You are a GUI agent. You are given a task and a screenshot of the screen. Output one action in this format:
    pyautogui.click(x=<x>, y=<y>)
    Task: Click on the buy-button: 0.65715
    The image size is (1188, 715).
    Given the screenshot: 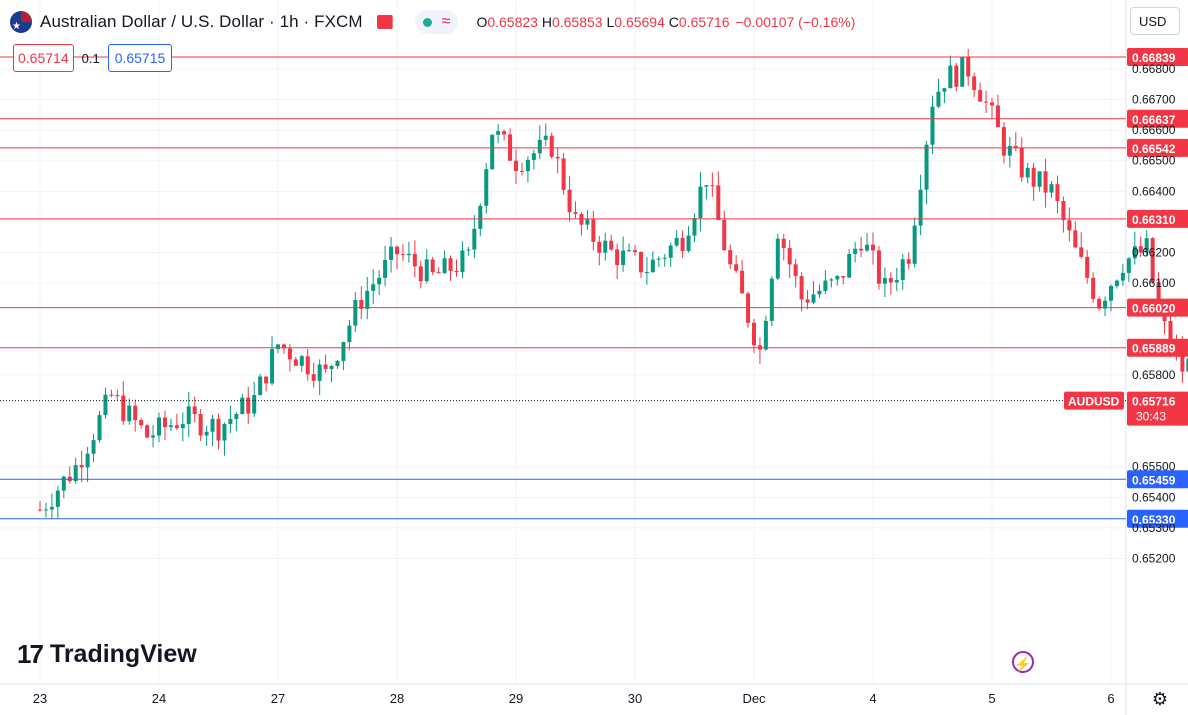 What is the action you would take?
    pyautogui.click(x=140, y=58)
    